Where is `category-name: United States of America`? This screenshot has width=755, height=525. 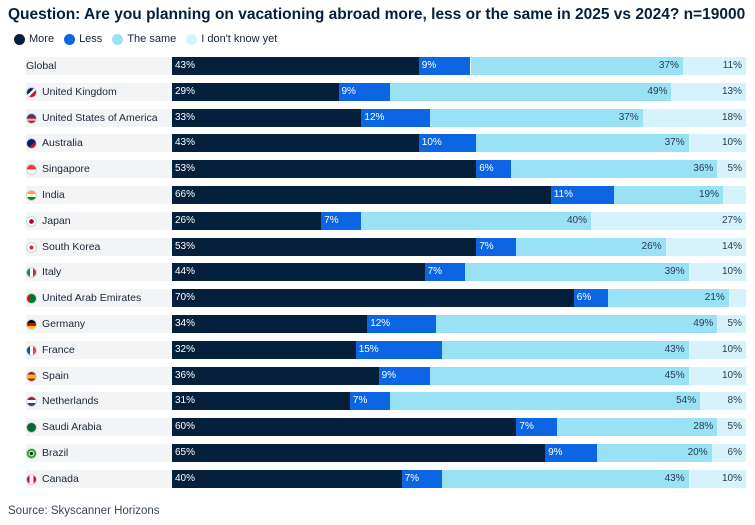 category-name: United States of America is located at coordinates (100, 118).